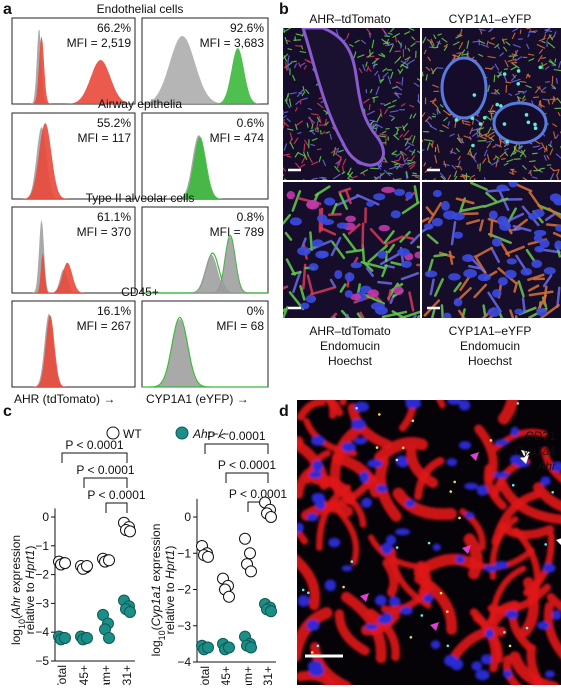 The image size is (561, 690). I want to click on y-axis-title-part: expression, so click(16, 565).